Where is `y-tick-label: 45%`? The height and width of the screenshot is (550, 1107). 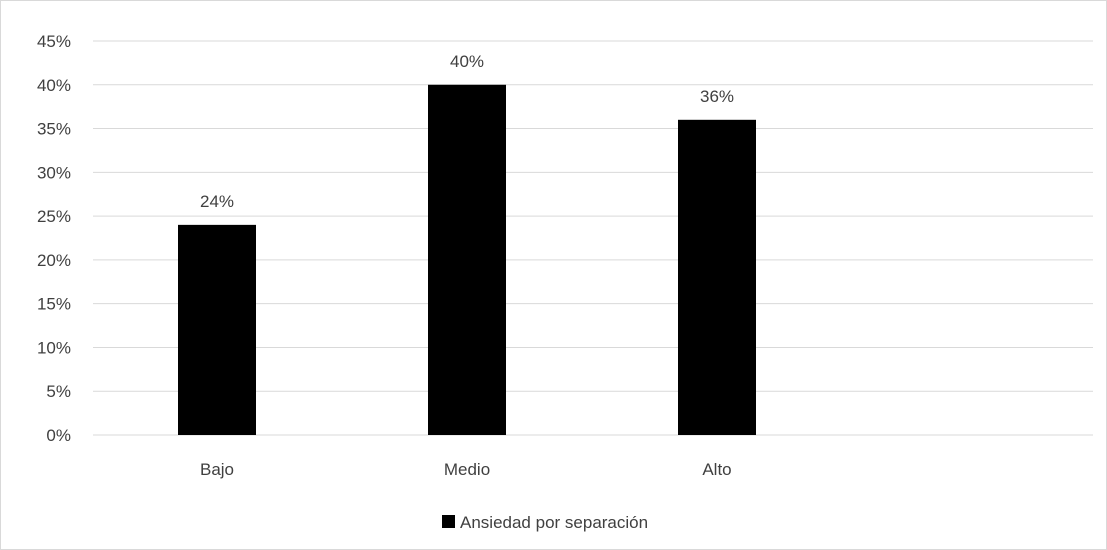 y-tick-label: 45% is located at coordinates (54, 41).